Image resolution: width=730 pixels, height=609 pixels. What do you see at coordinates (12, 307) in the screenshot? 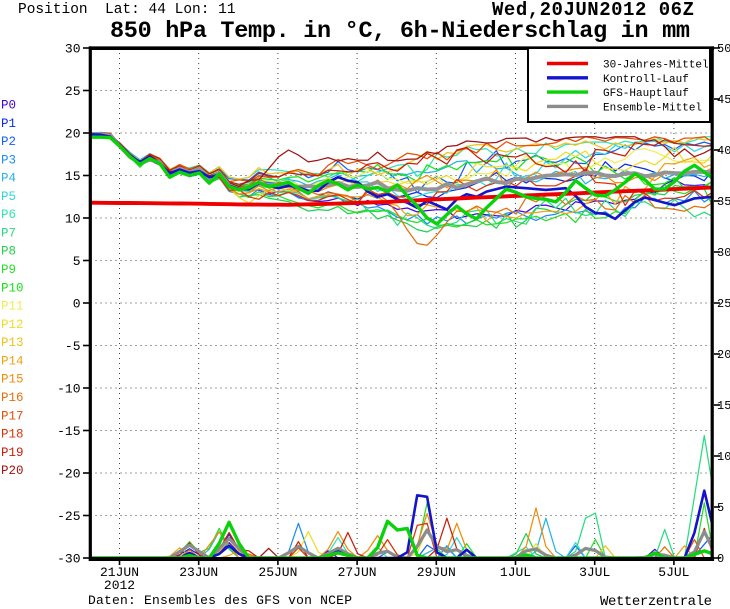
I see `svg-text: P11` at bounding box center [12, 307].